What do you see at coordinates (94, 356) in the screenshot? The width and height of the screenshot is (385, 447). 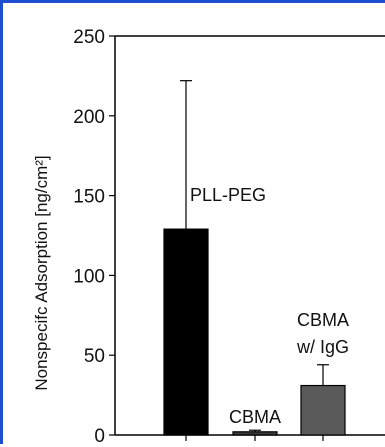 I see `y-tick-label: 50` at bounding box center [94, 356].